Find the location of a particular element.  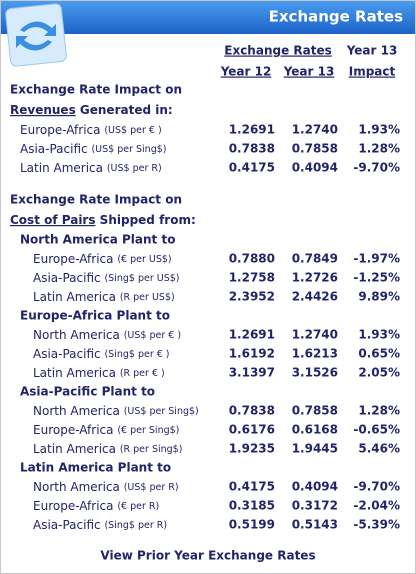

year12-value: 1.6192 is located at coordinates (252, 354).